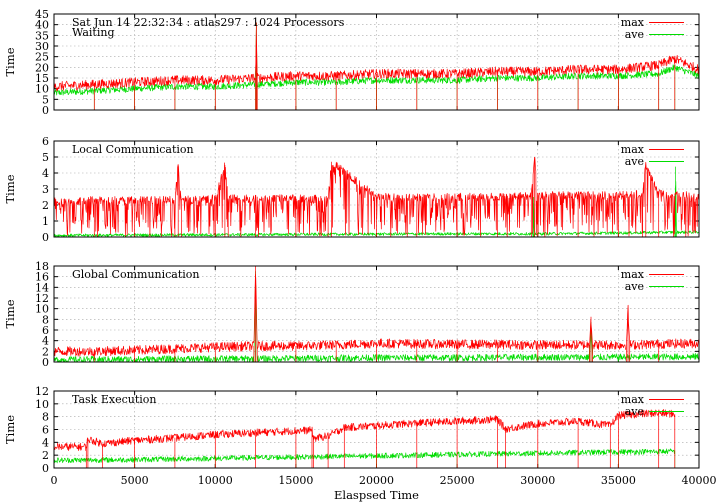 The height and width of the screenshot is (504, 720). I want to click on panel-title: Local Communication, so click(133, 149).